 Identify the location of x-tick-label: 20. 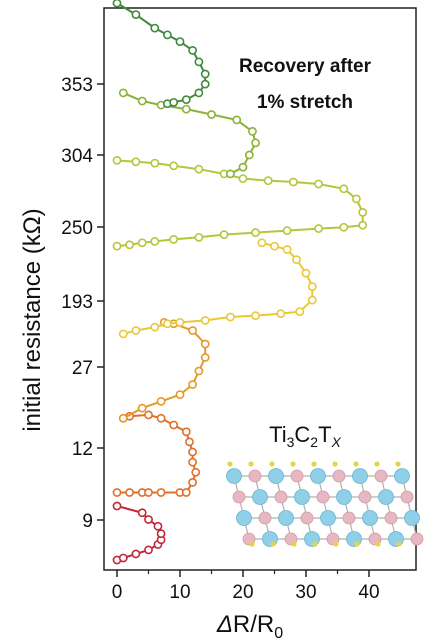
(242, 592).